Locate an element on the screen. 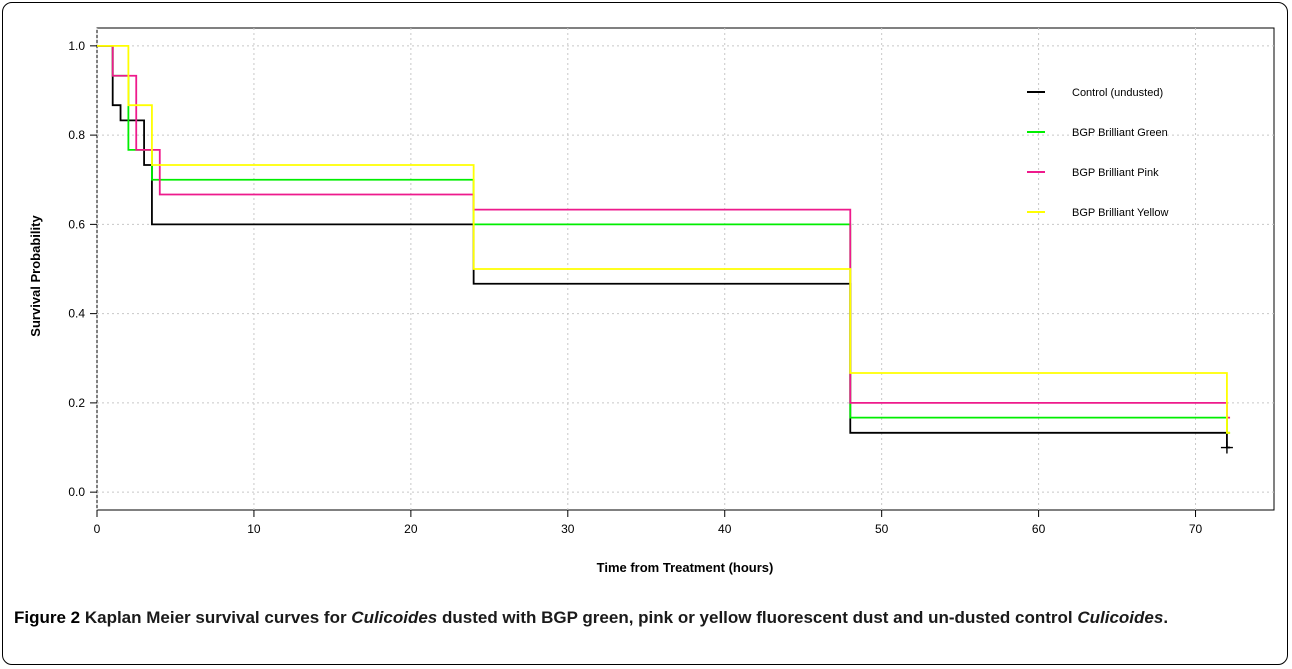  caption-text-1: Kaplan Meier survival curves for is located at coordinates (216, 617).